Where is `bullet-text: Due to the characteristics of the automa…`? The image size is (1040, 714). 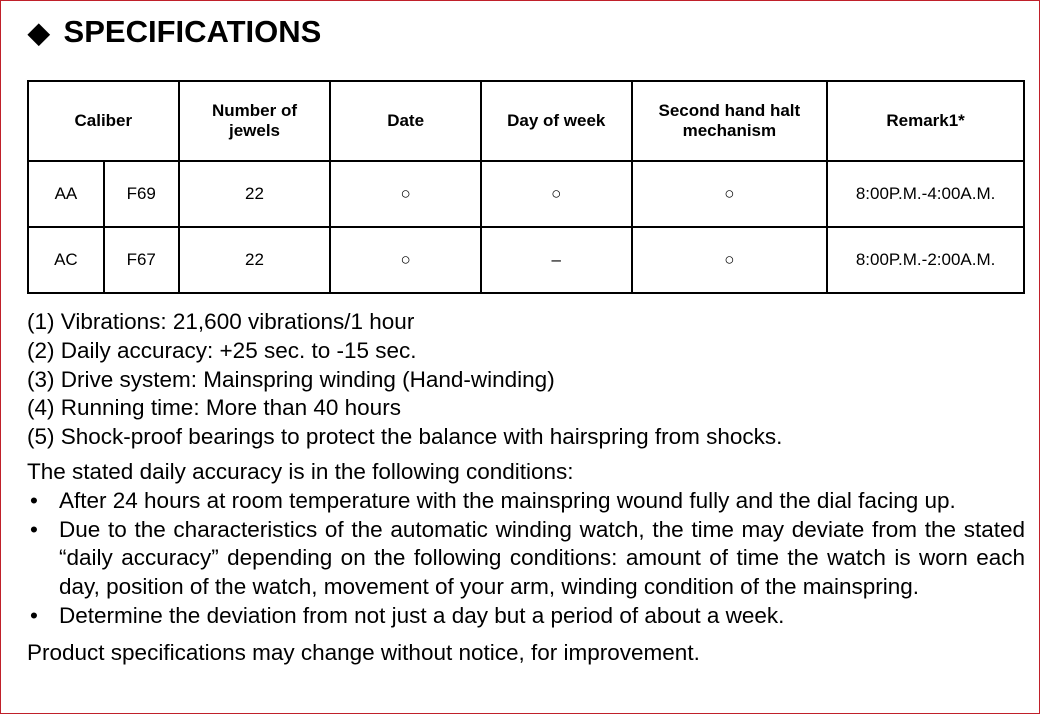
bullet-text: Due to the characteristics of the automa… is located at coordinates (542, 558).